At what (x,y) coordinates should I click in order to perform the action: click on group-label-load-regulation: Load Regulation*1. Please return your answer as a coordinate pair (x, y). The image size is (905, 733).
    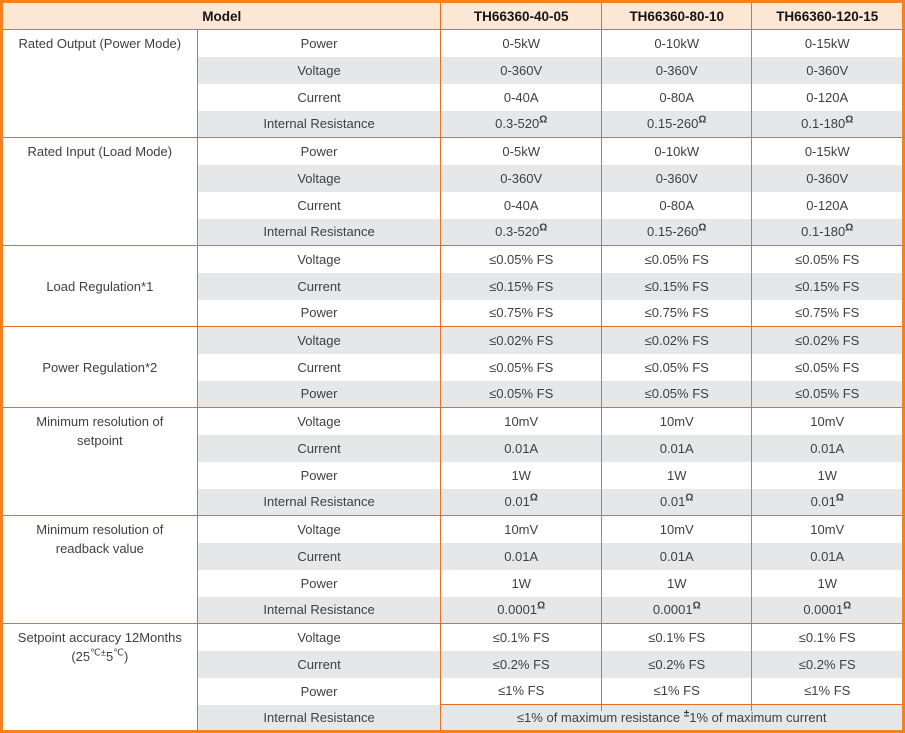
    Looking at the image, I should click on (99, 286).